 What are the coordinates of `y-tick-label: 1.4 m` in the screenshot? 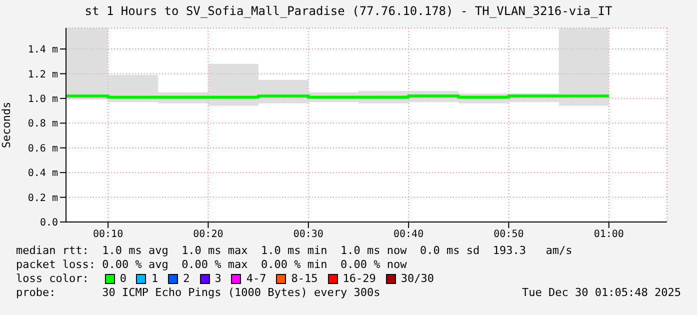 It's located at (43, 50).